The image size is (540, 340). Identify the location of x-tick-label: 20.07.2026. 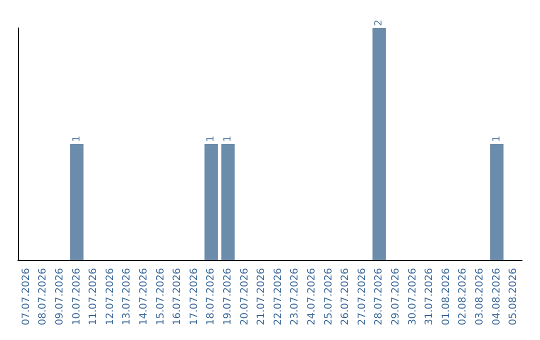
(244, 297).